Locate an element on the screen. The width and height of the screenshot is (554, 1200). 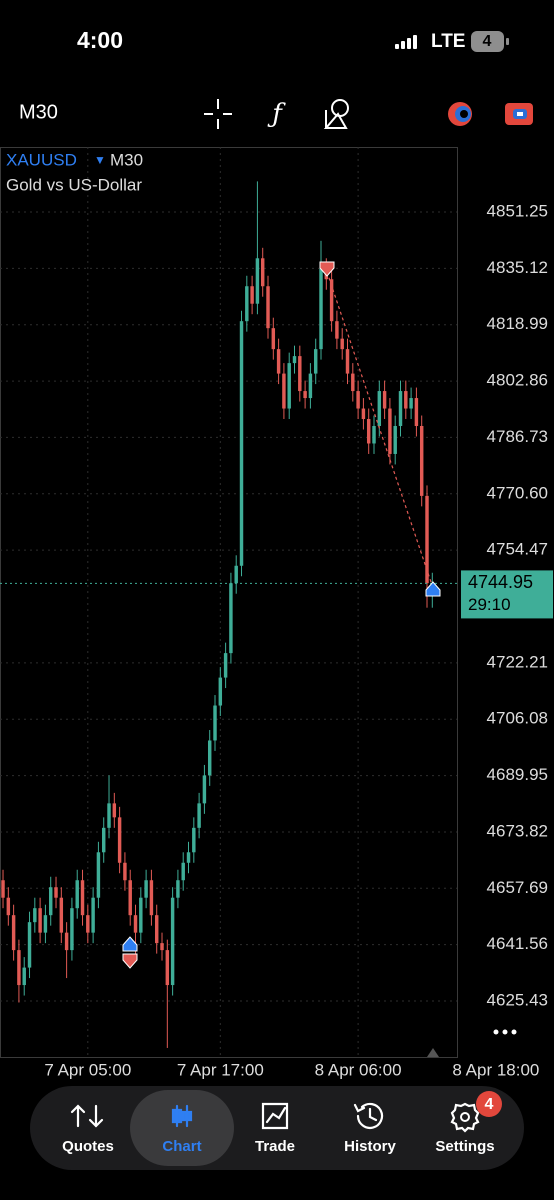
buy-marker is located at coordinates (130, 944).